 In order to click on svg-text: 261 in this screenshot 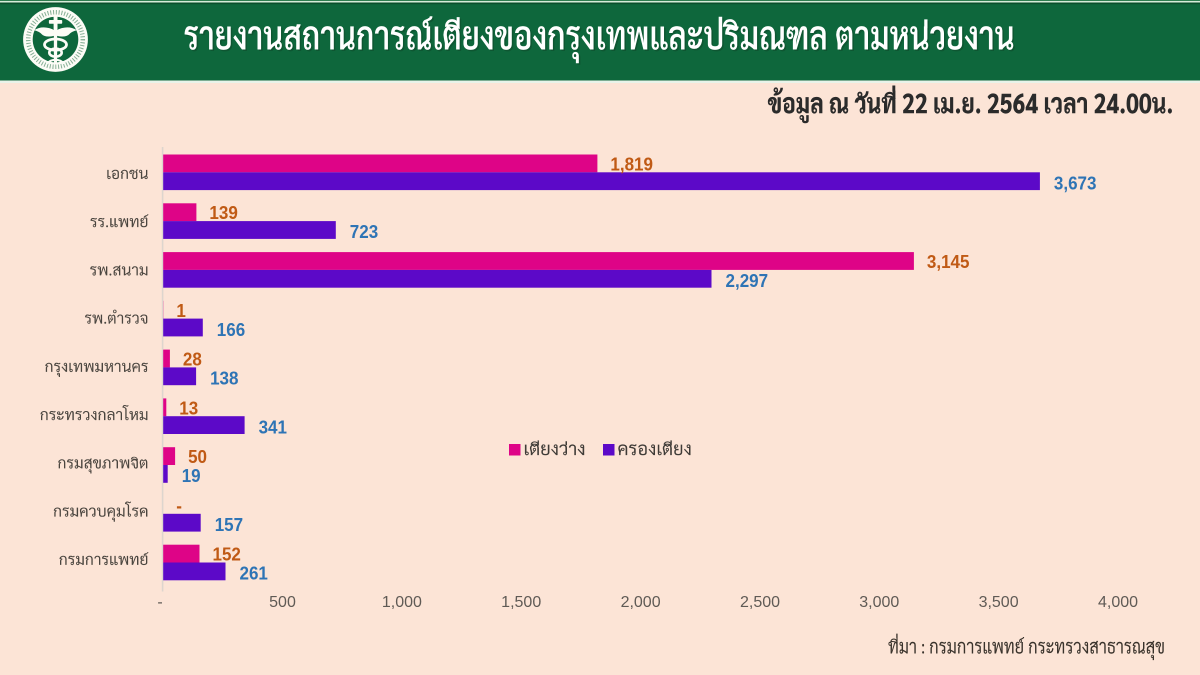, I will do `click(254, 573)`.